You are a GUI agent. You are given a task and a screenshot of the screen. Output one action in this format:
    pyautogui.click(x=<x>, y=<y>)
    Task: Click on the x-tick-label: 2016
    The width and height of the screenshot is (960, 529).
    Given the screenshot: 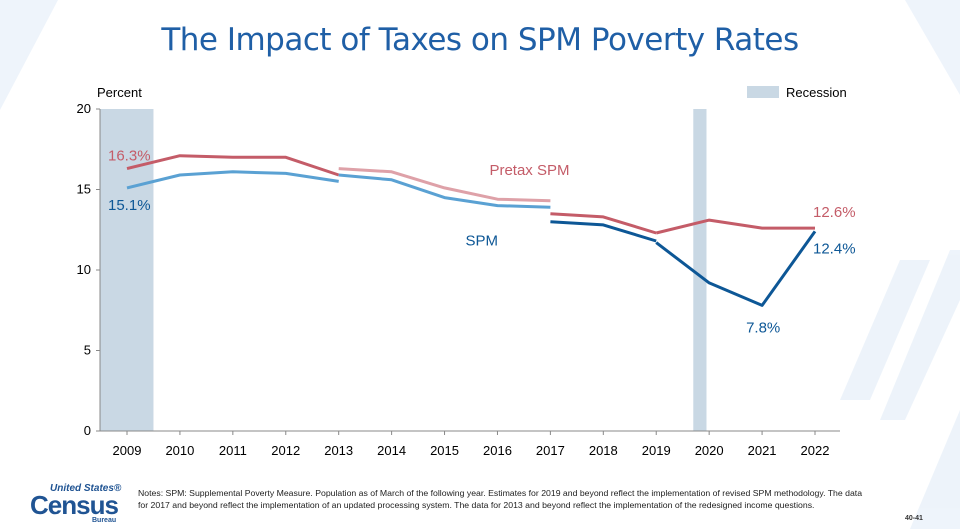 What is the action you would take?
    pyautogui.click(x=497, y=450)
    